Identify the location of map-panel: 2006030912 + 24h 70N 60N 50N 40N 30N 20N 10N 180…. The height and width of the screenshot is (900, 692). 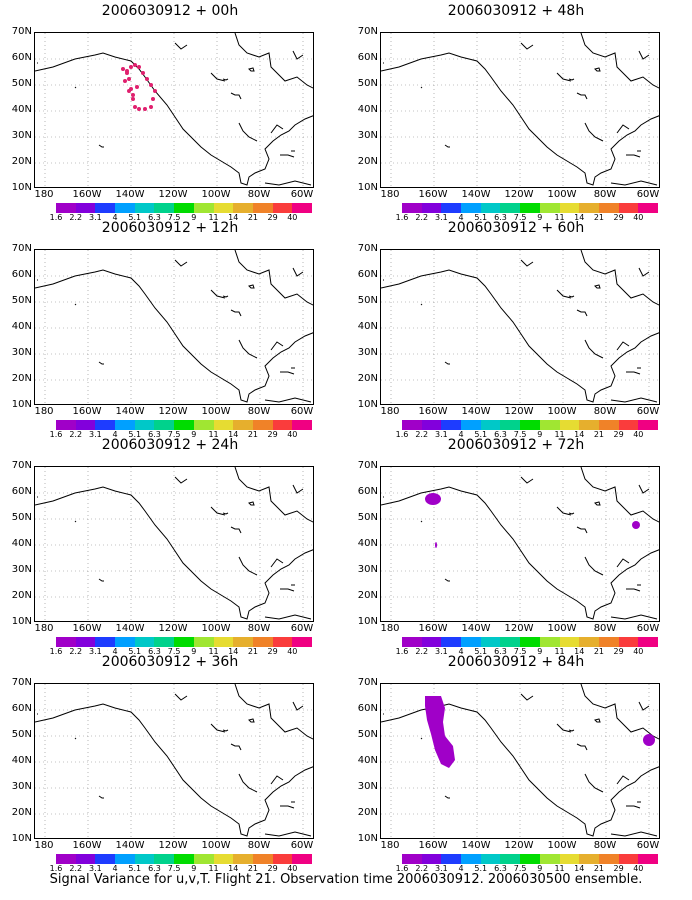
(170, 546).